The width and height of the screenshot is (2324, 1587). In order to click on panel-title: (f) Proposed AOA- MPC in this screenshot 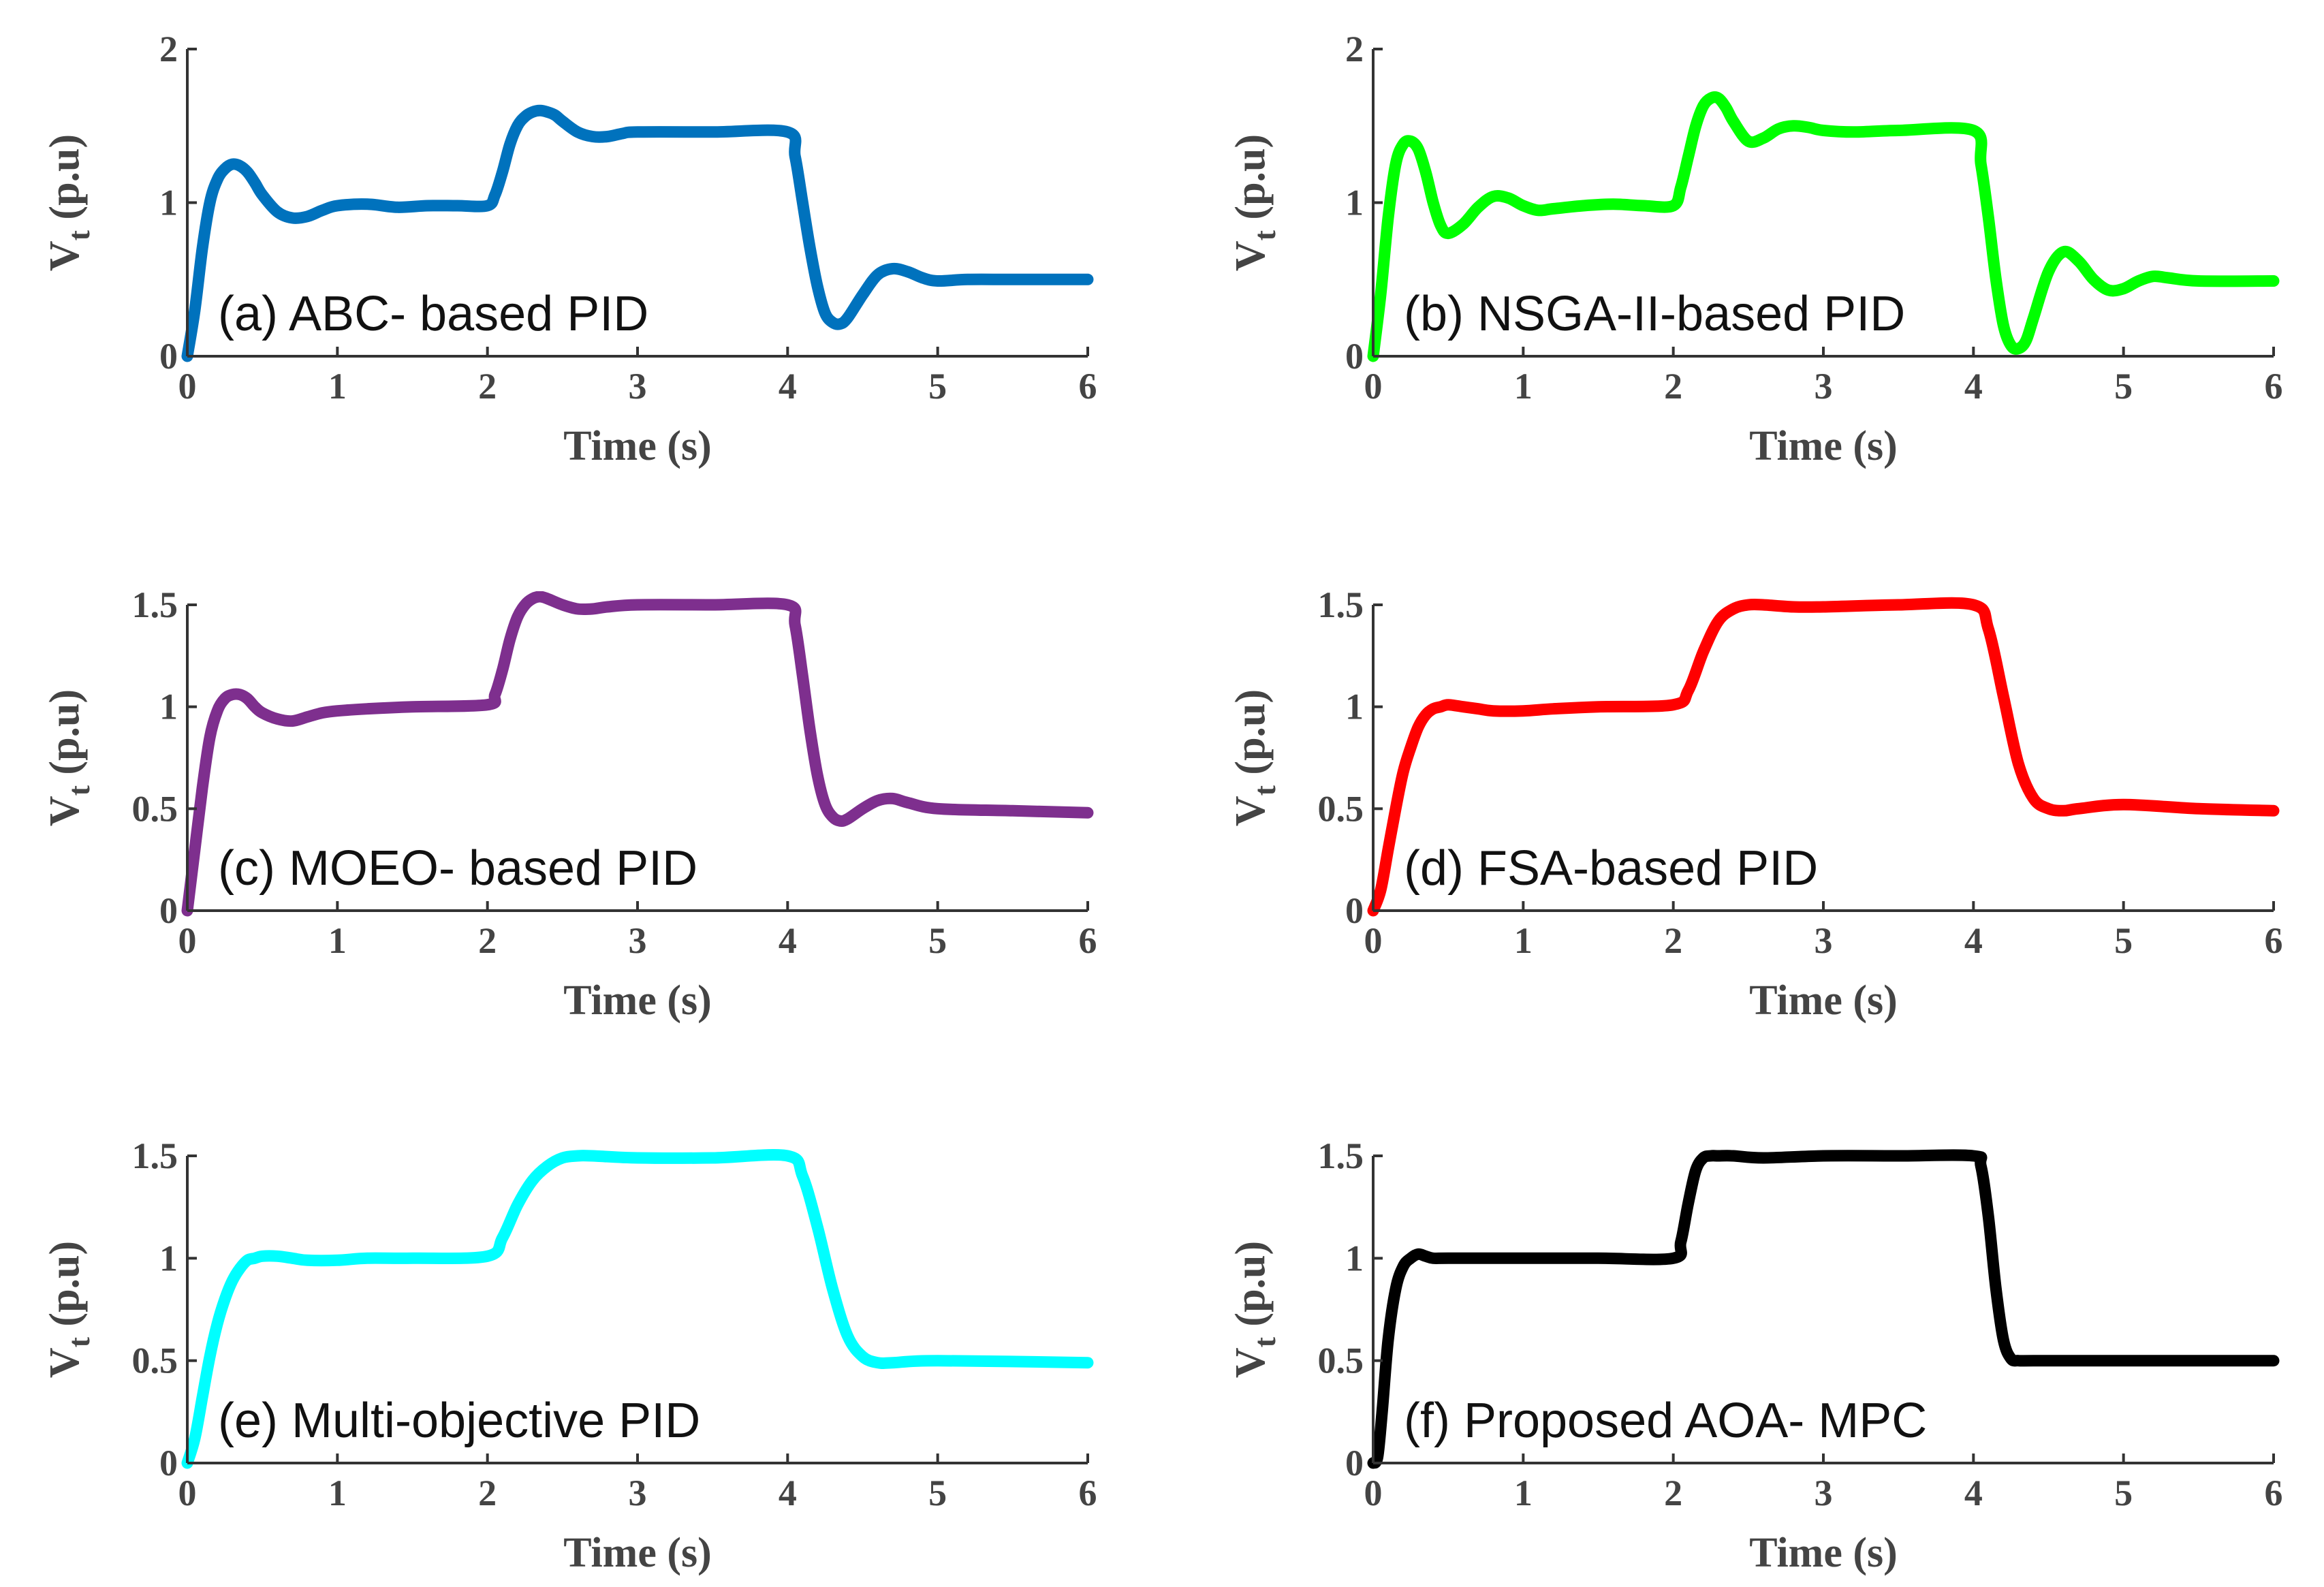, I will do `click(1665, 1421)`.